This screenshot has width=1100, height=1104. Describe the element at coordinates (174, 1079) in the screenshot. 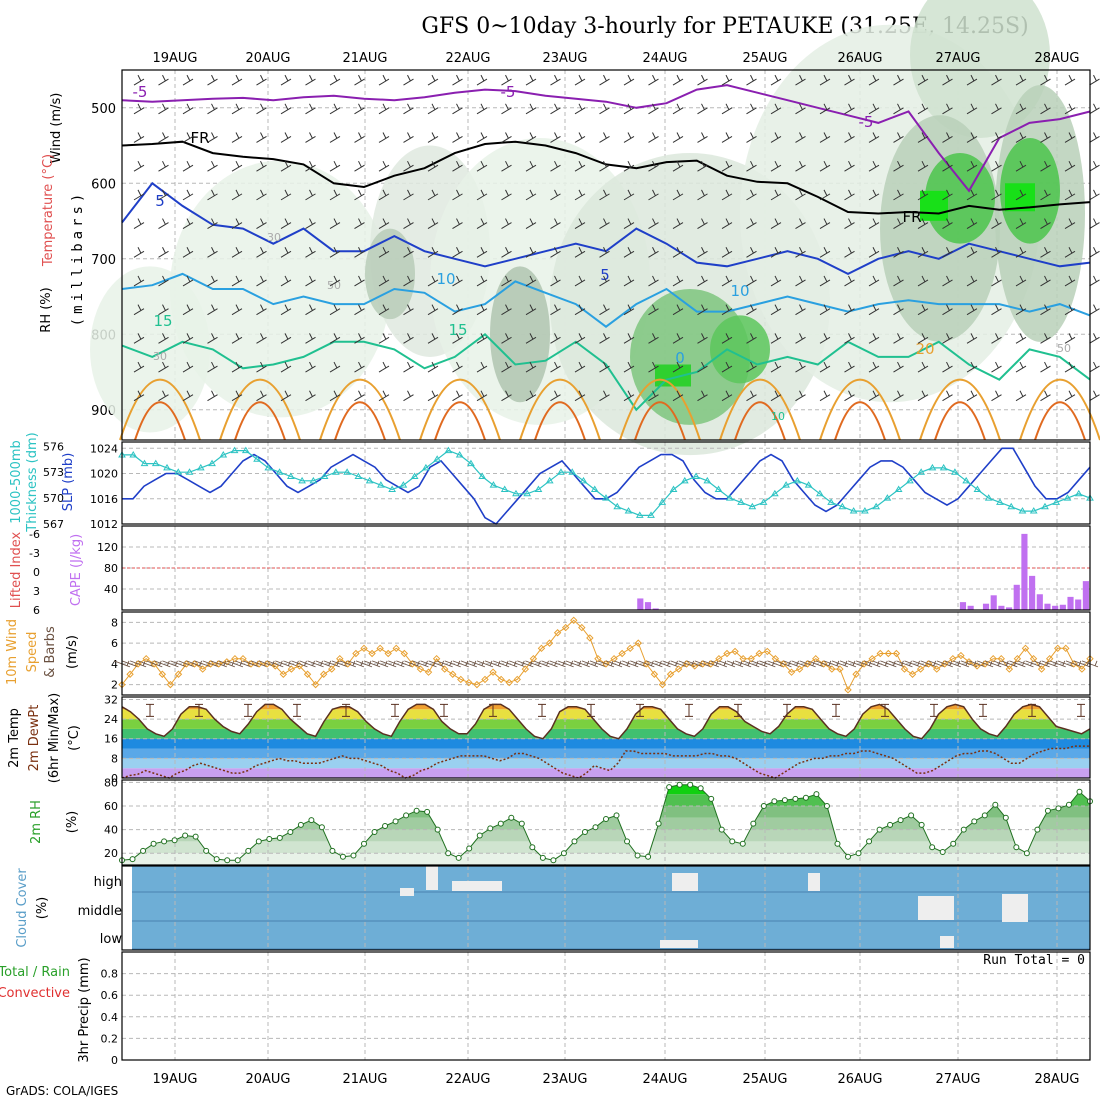

I see `date-label-bottom: 19AUG` at that location.